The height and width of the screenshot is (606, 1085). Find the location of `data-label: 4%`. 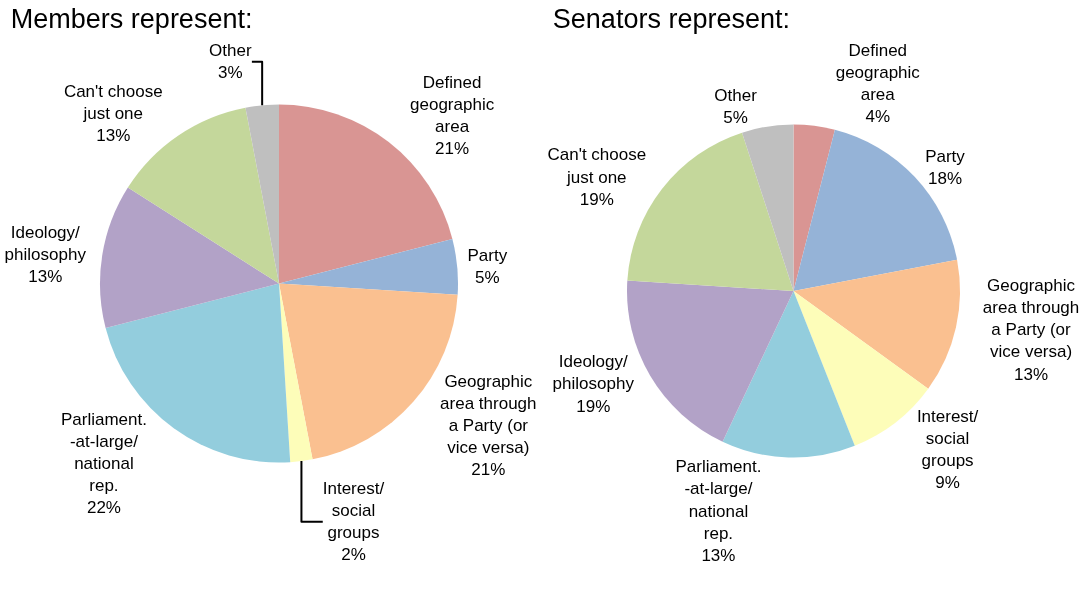

data-label: 4% is located at coordinates (878, 117).